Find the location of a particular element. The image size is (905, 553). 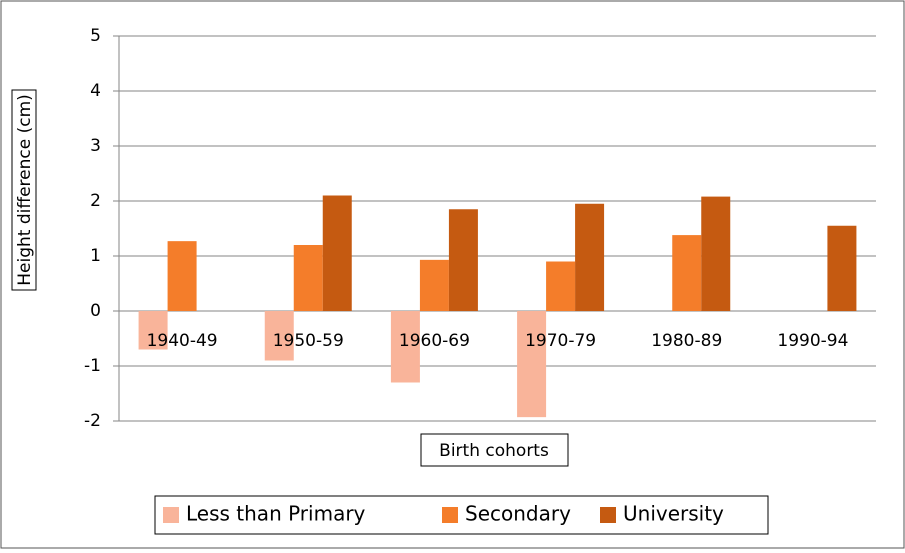

x-tick-label: 1940-49 is located at coordinates (182, 341).